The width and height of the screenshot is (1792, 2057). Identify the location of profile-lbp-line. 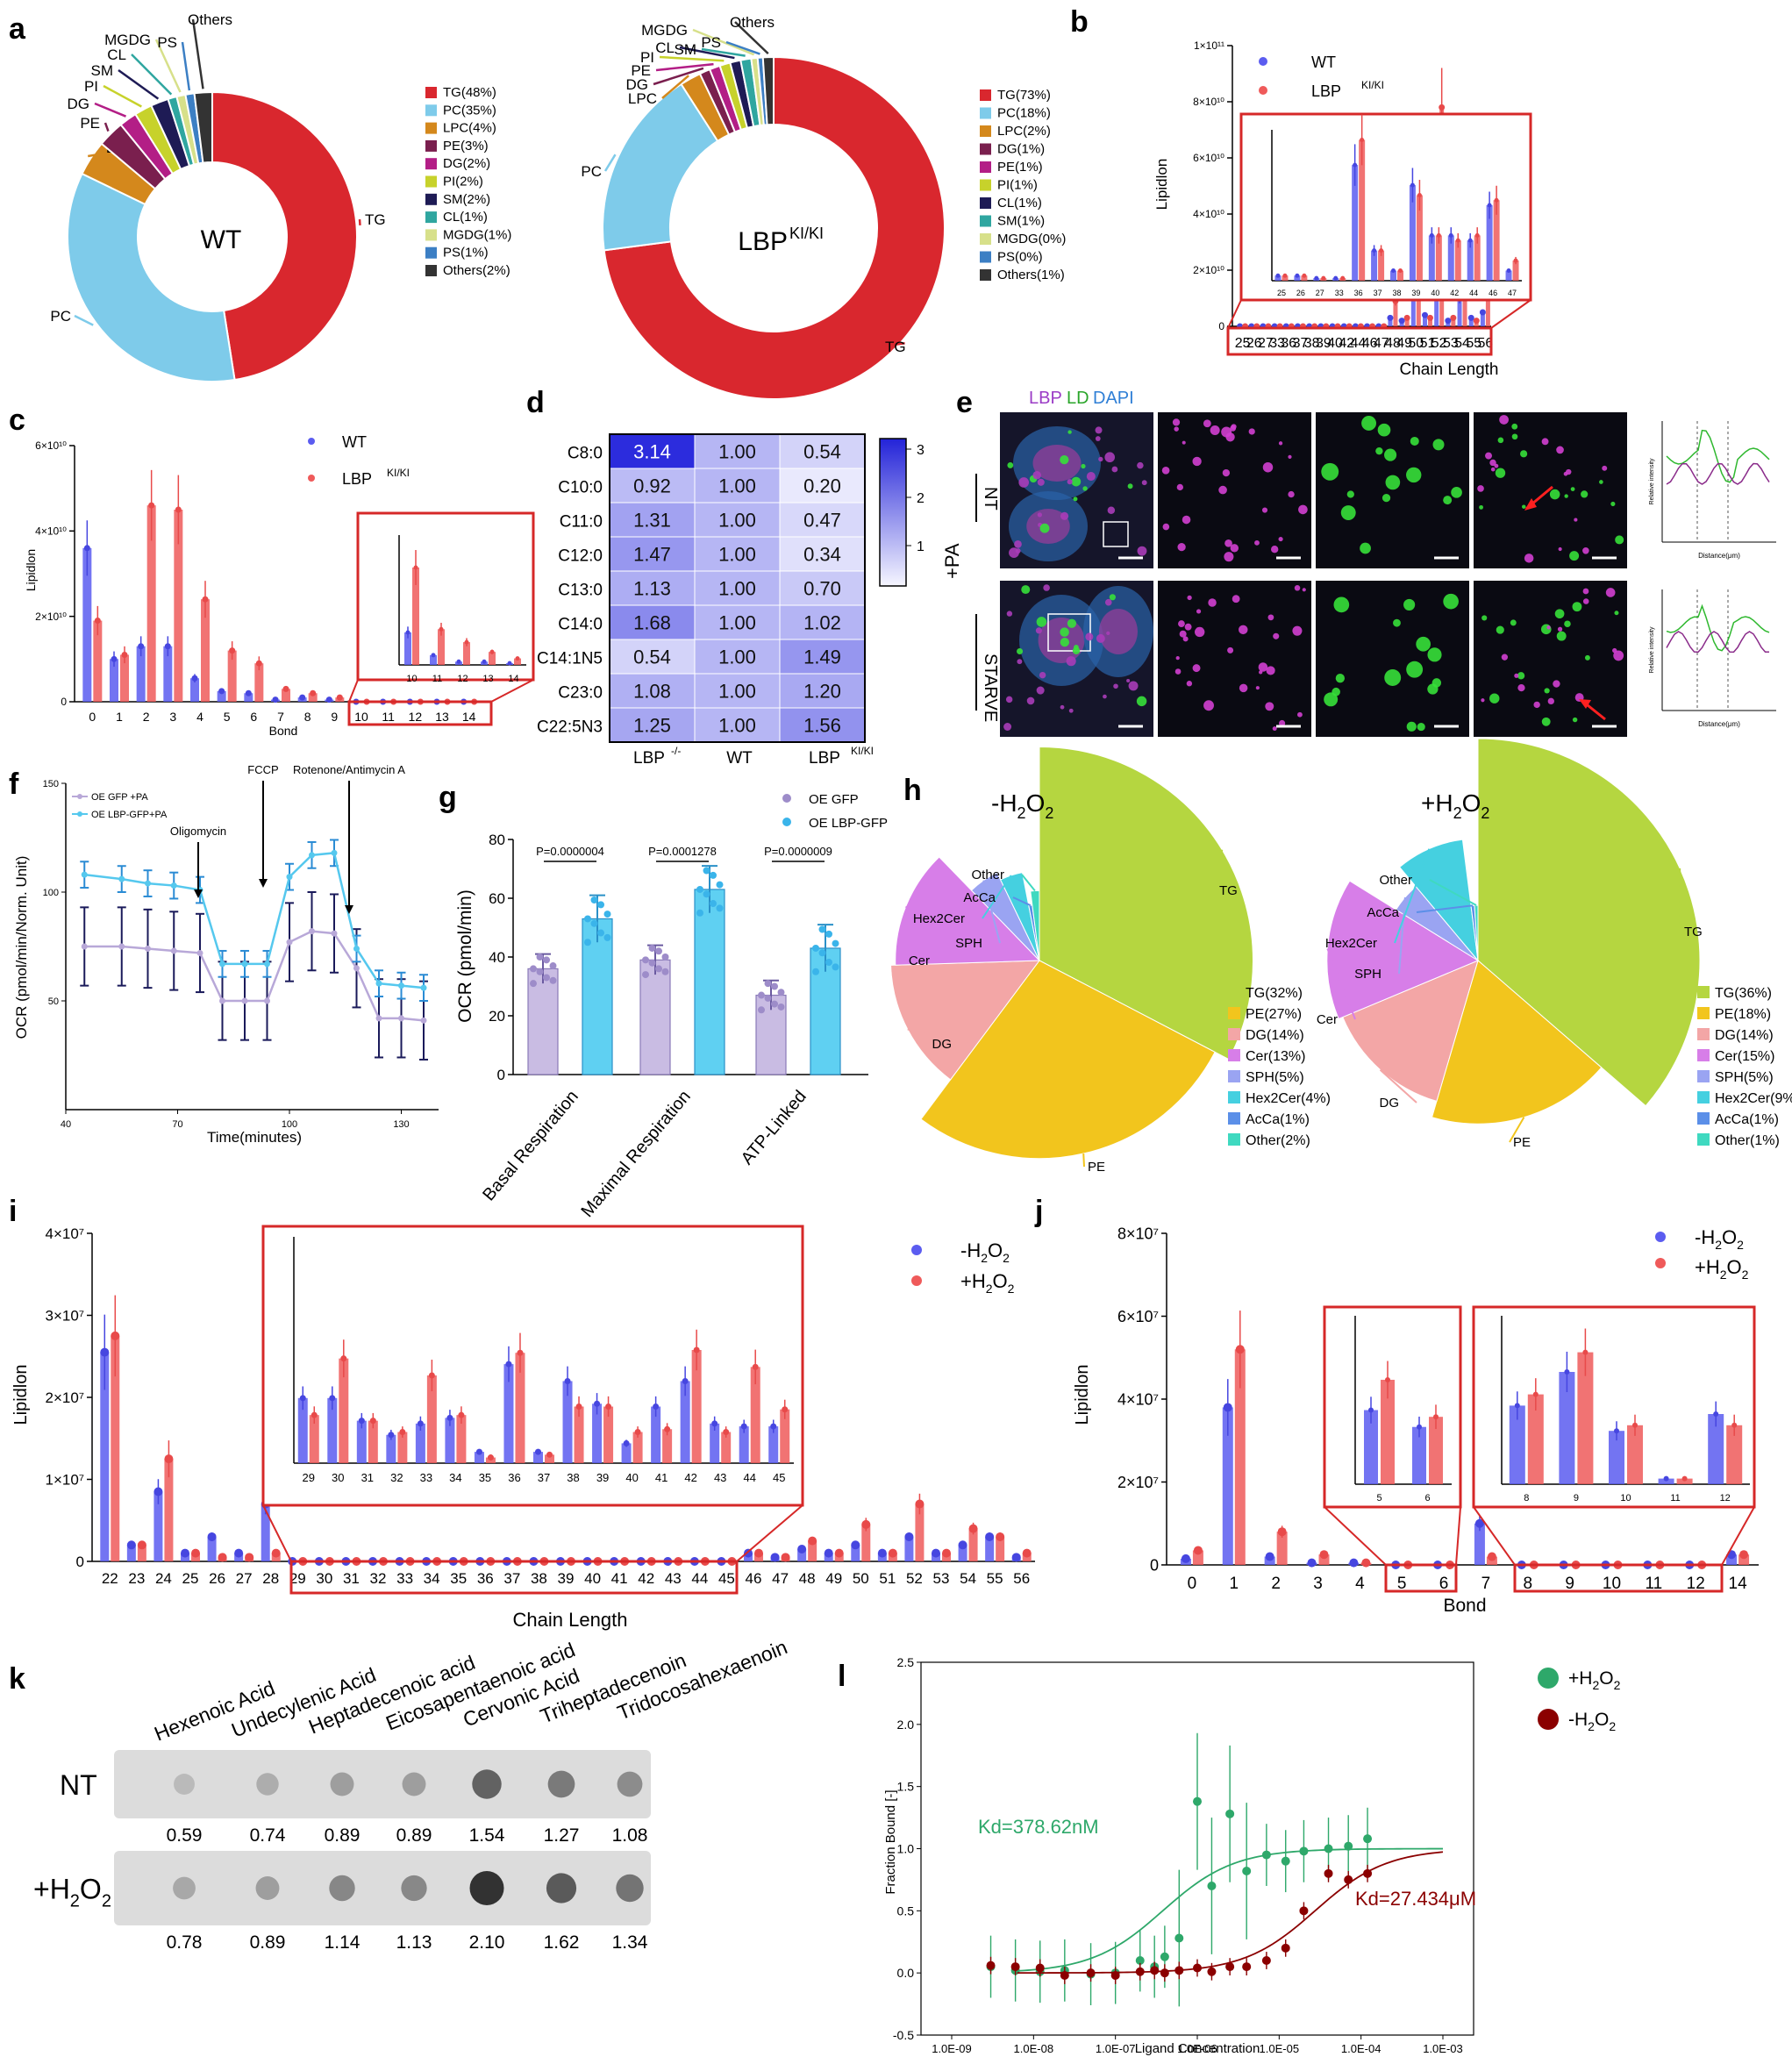
(1718, 642).